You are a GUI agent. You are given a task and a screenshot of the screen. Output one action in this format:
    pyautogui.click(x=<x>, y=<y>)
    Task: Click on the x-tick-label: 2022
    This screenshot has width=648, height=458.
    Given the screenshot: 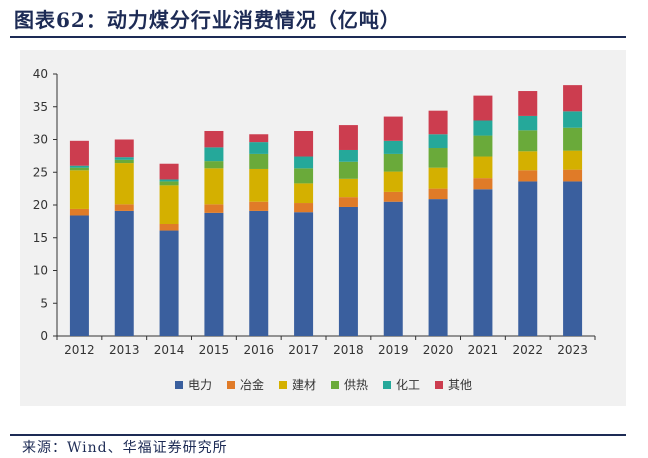 What is the action you would take?
    pyautogui.click(x=527, y=350)
    